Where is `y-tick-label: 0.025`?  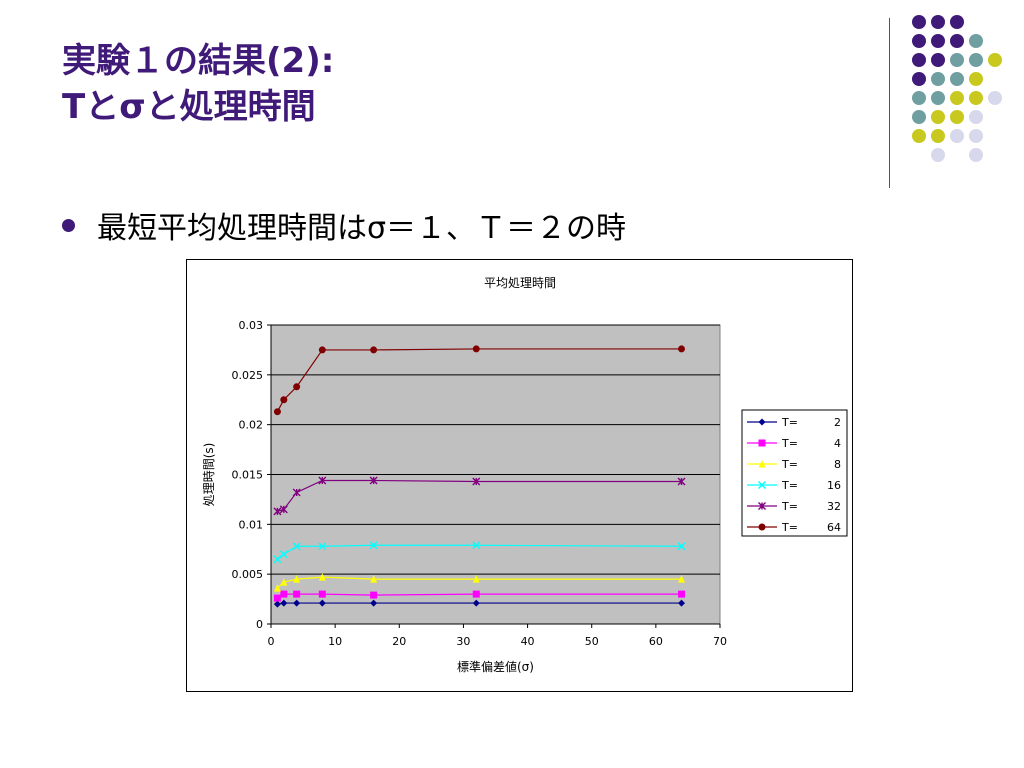
y-tick-label: 0.025 is located at coordinates (248, 375).